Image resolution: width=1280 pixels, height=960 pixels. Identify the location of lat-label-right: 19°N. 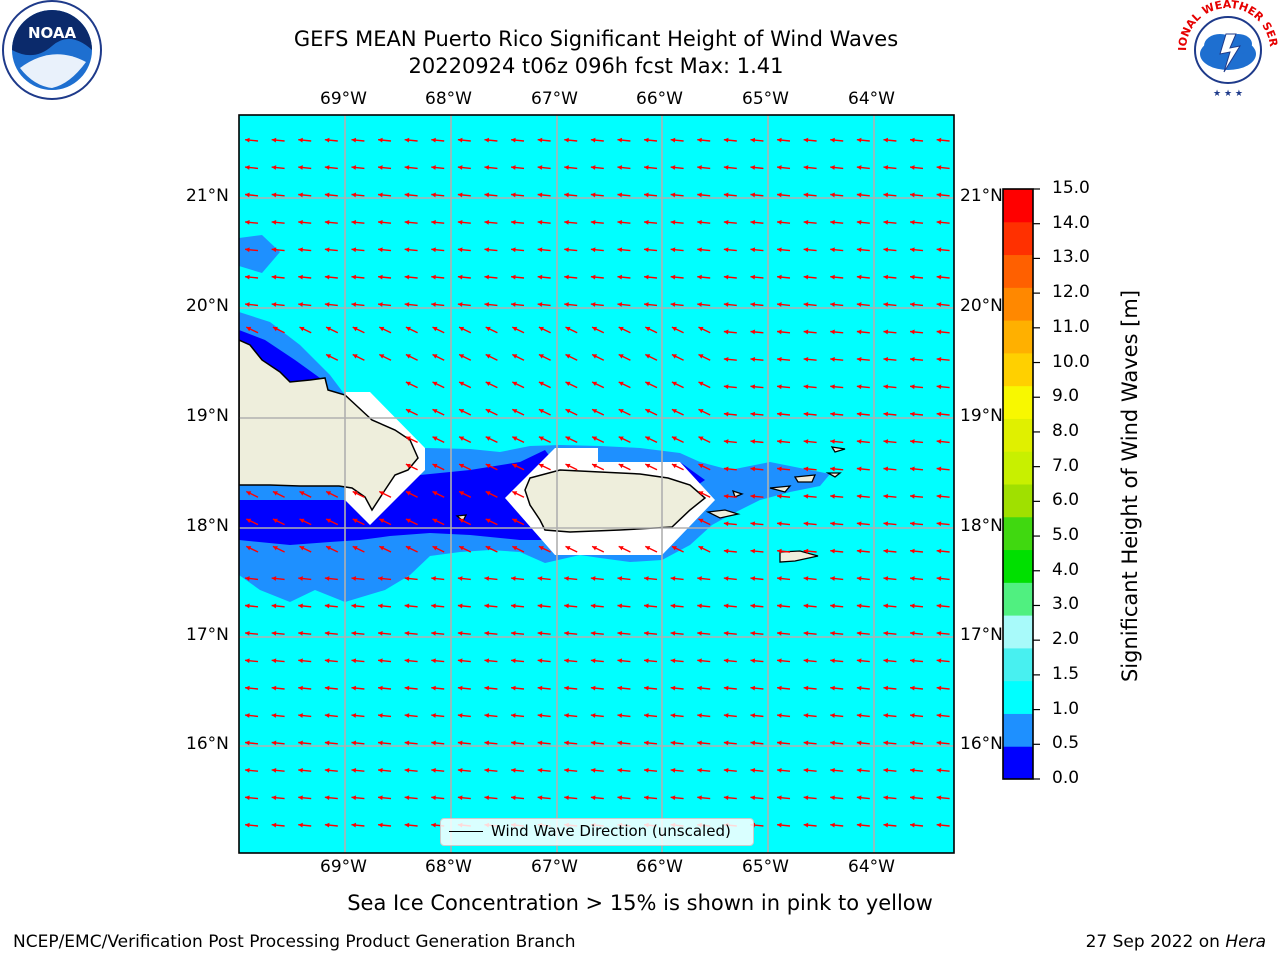
(981, 416).